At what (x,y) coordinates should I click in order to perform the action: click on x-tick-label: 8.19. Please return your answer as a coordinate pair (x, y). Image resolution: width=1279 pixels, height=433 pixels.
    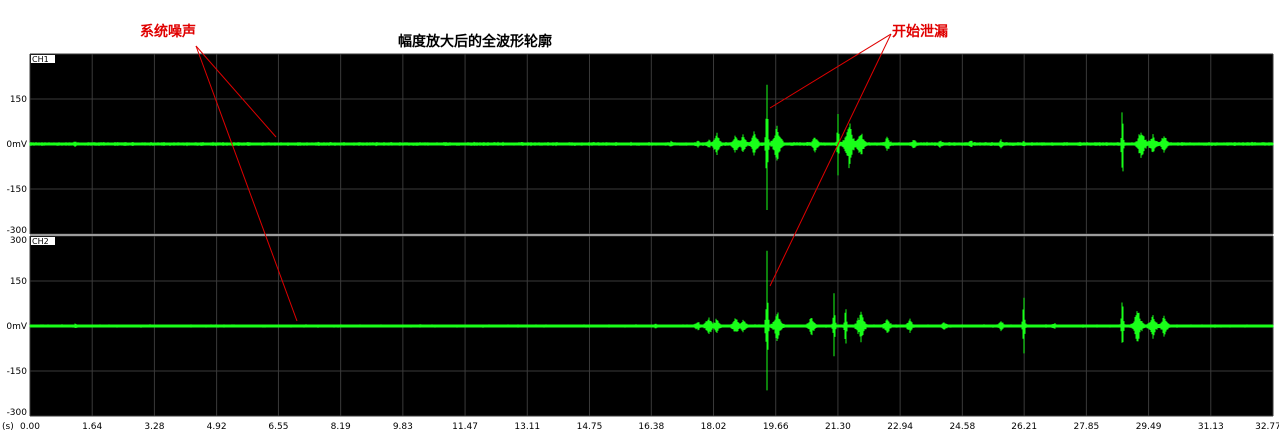
    Looking at the image, I should click on (341, 427).